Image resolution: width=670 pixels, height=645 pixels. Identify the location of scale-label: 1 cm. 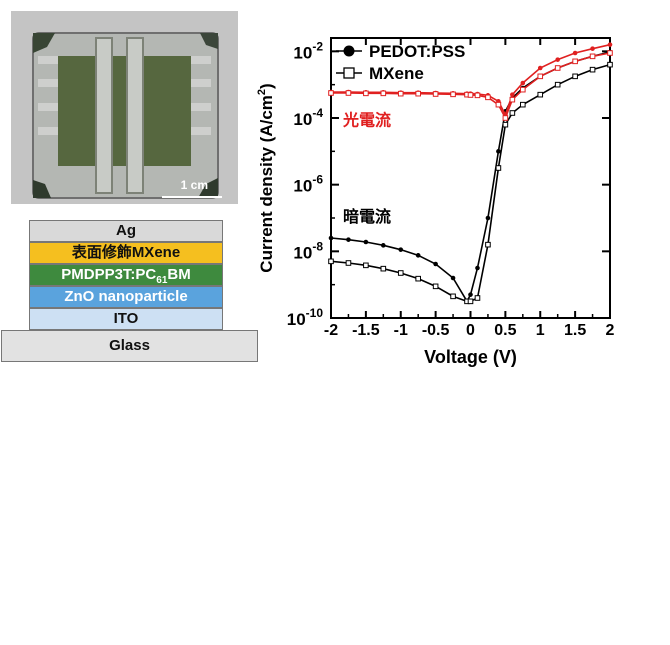
(194, 185).